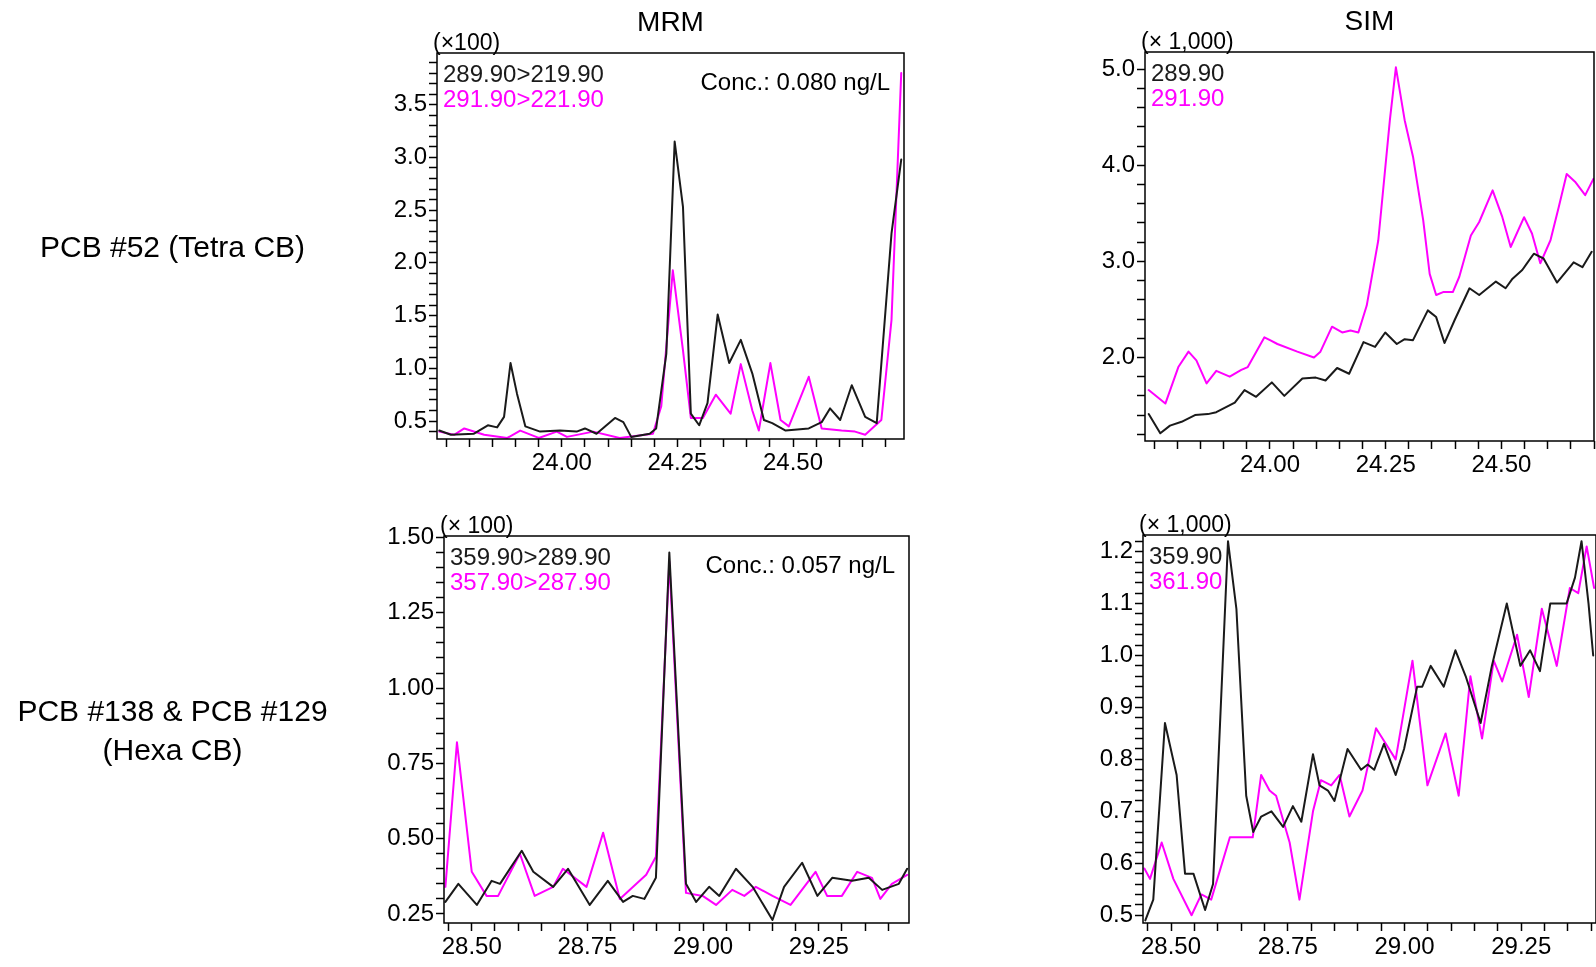 The height and width of the screenshot is (967, 1596). What do you see at coordinates (1188, 97) in the screenshot?
I see `text: 291.90` at bounding box center [1188, 97].